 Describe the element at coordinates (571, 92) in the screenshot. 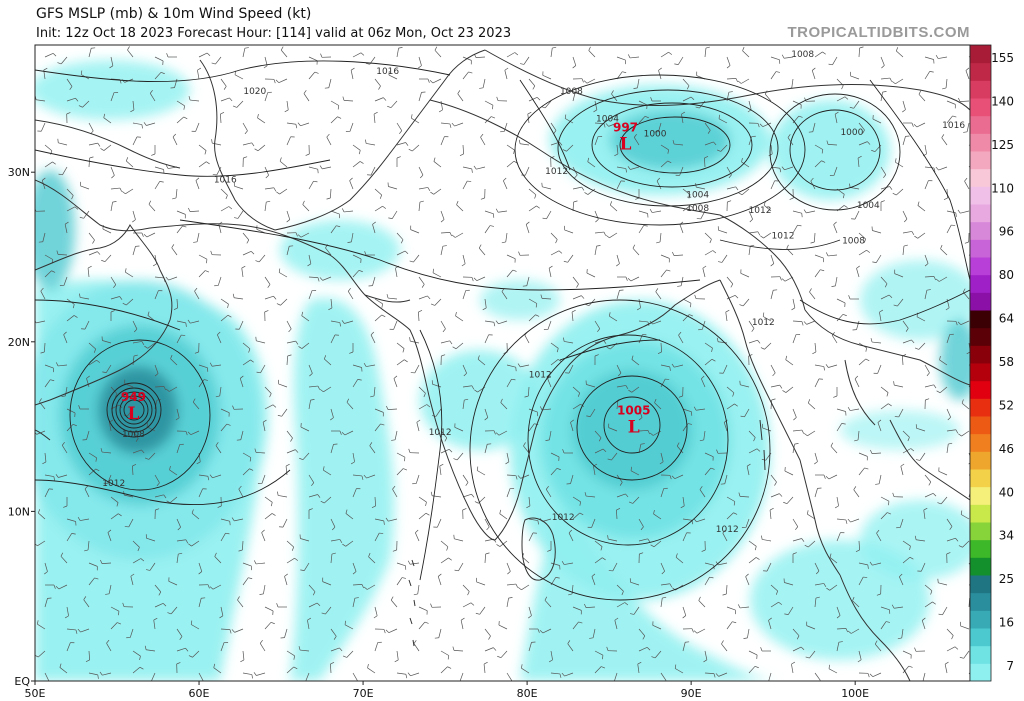

I see `isobar-label: 1008` at that location.